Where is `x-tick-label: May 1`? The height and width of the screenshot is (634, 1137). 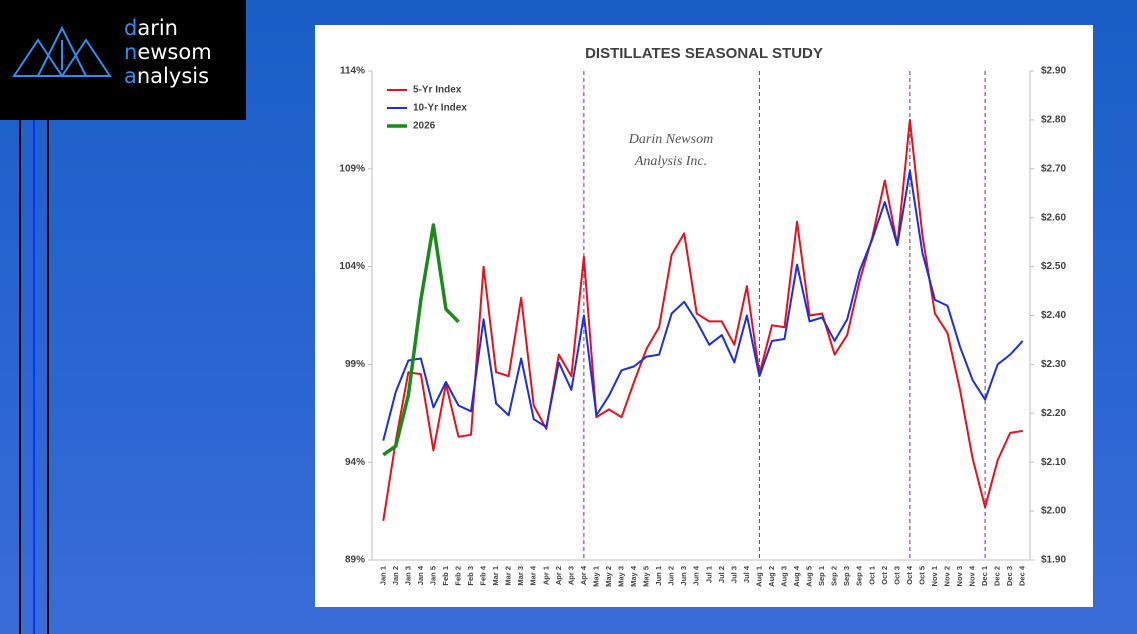 x-tick-label: May 1 is located at coordinates (595, 576).